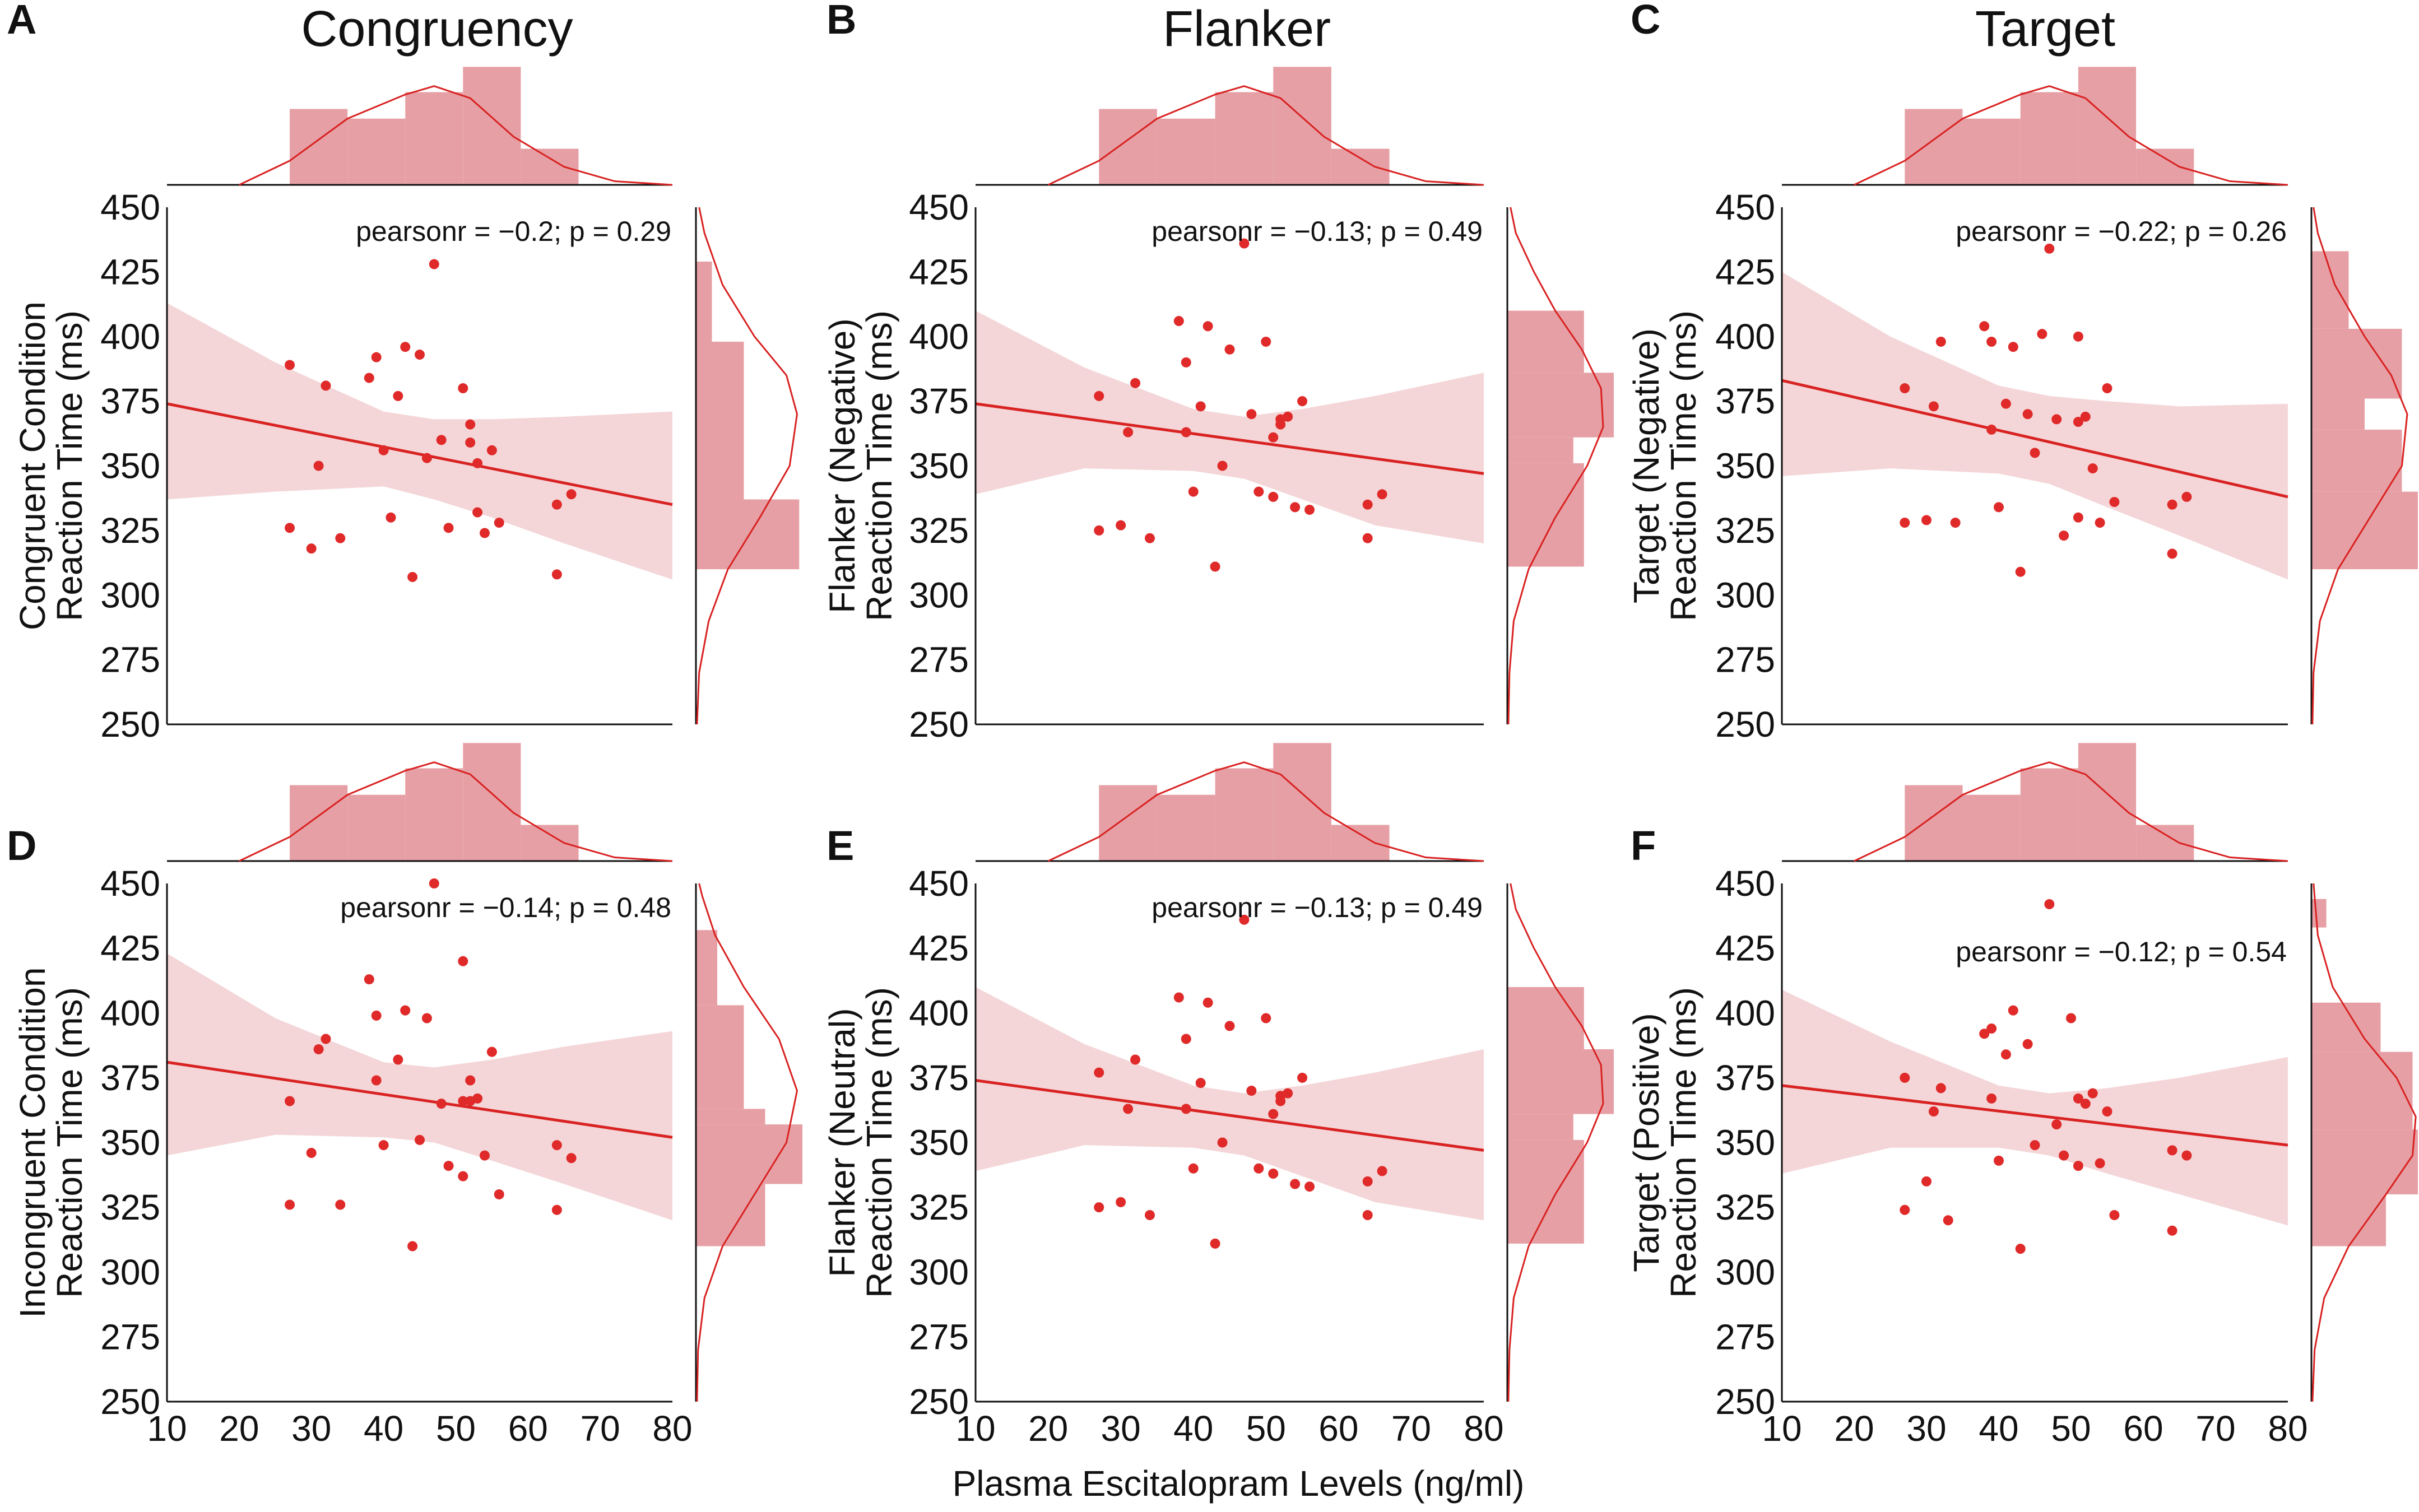 The image size is (2419, 1512). Describe the element at coordinates (1745, 401) in the screenshot. I see `y-tick-label: 375` at that location.